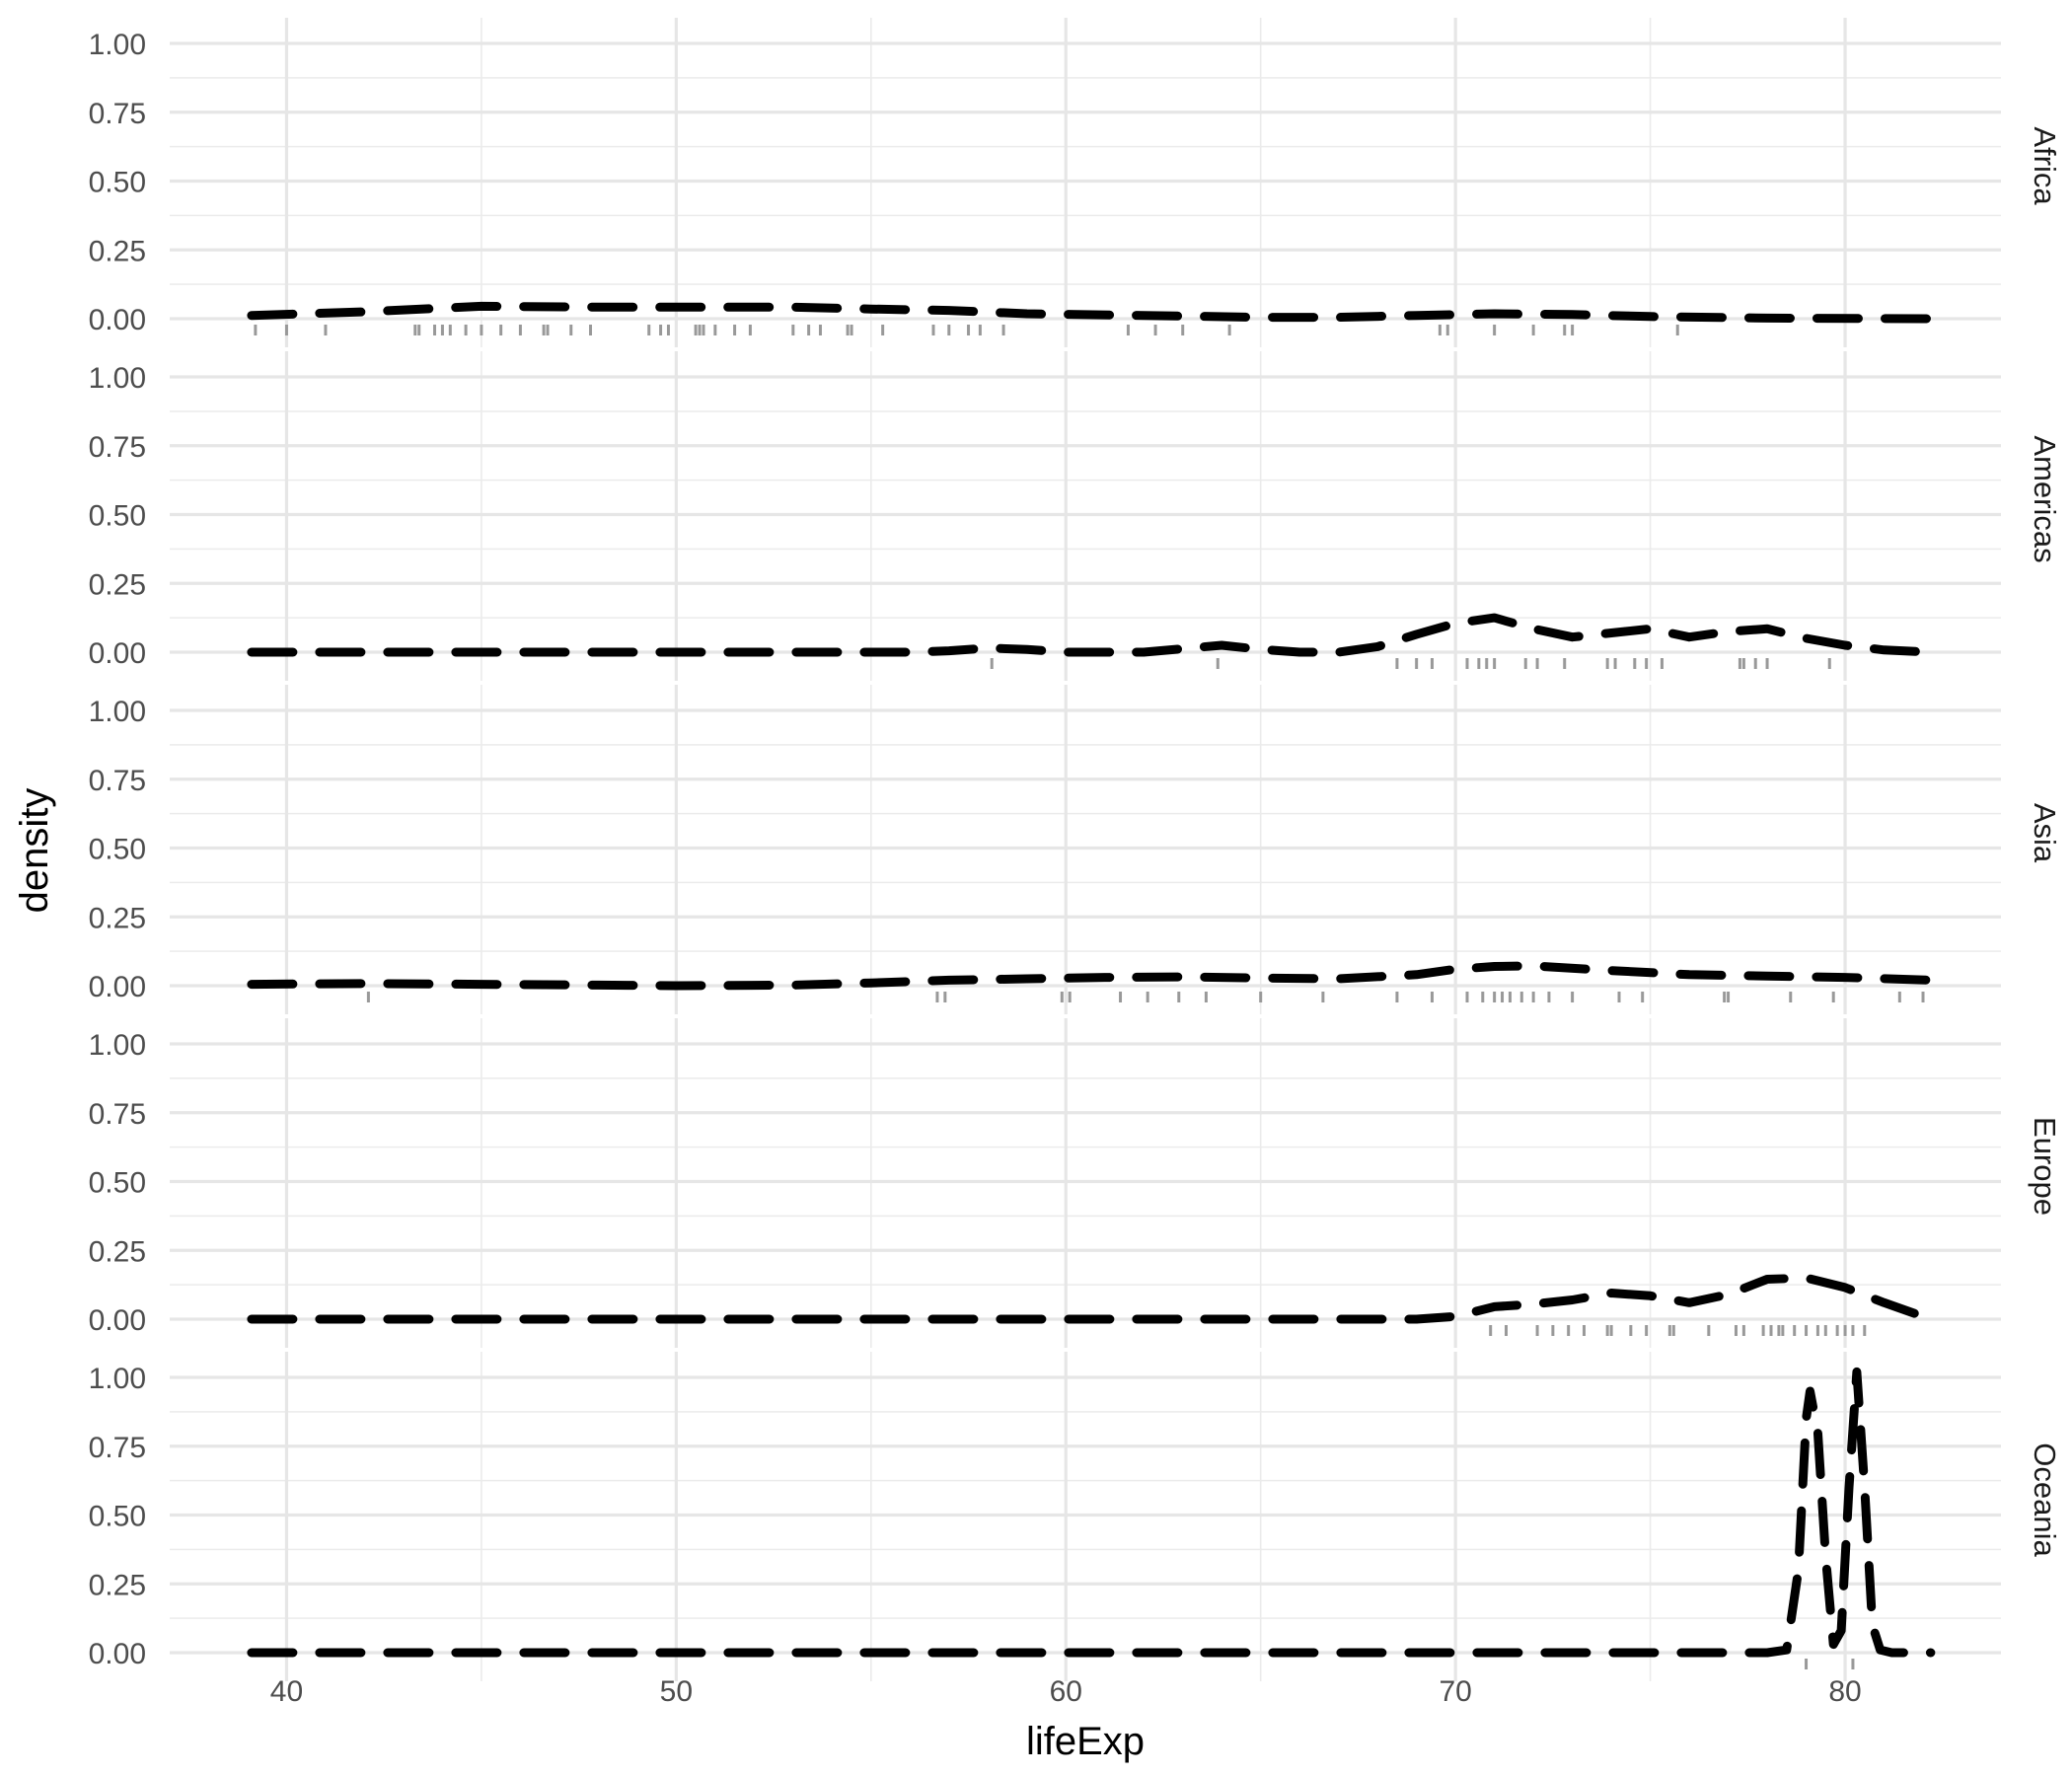  I want to click on x-axis-title: lifeExp, so click(1085, 1742).